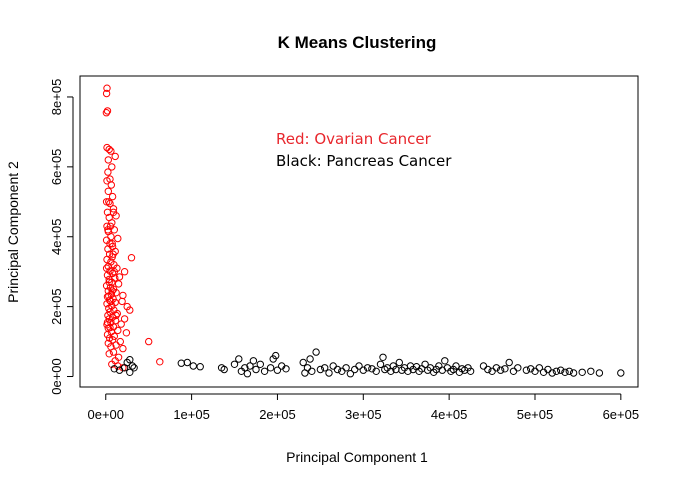 The image size is (679, 485). I want to click on y-tick-label: 6e+05, so click(56, 167).